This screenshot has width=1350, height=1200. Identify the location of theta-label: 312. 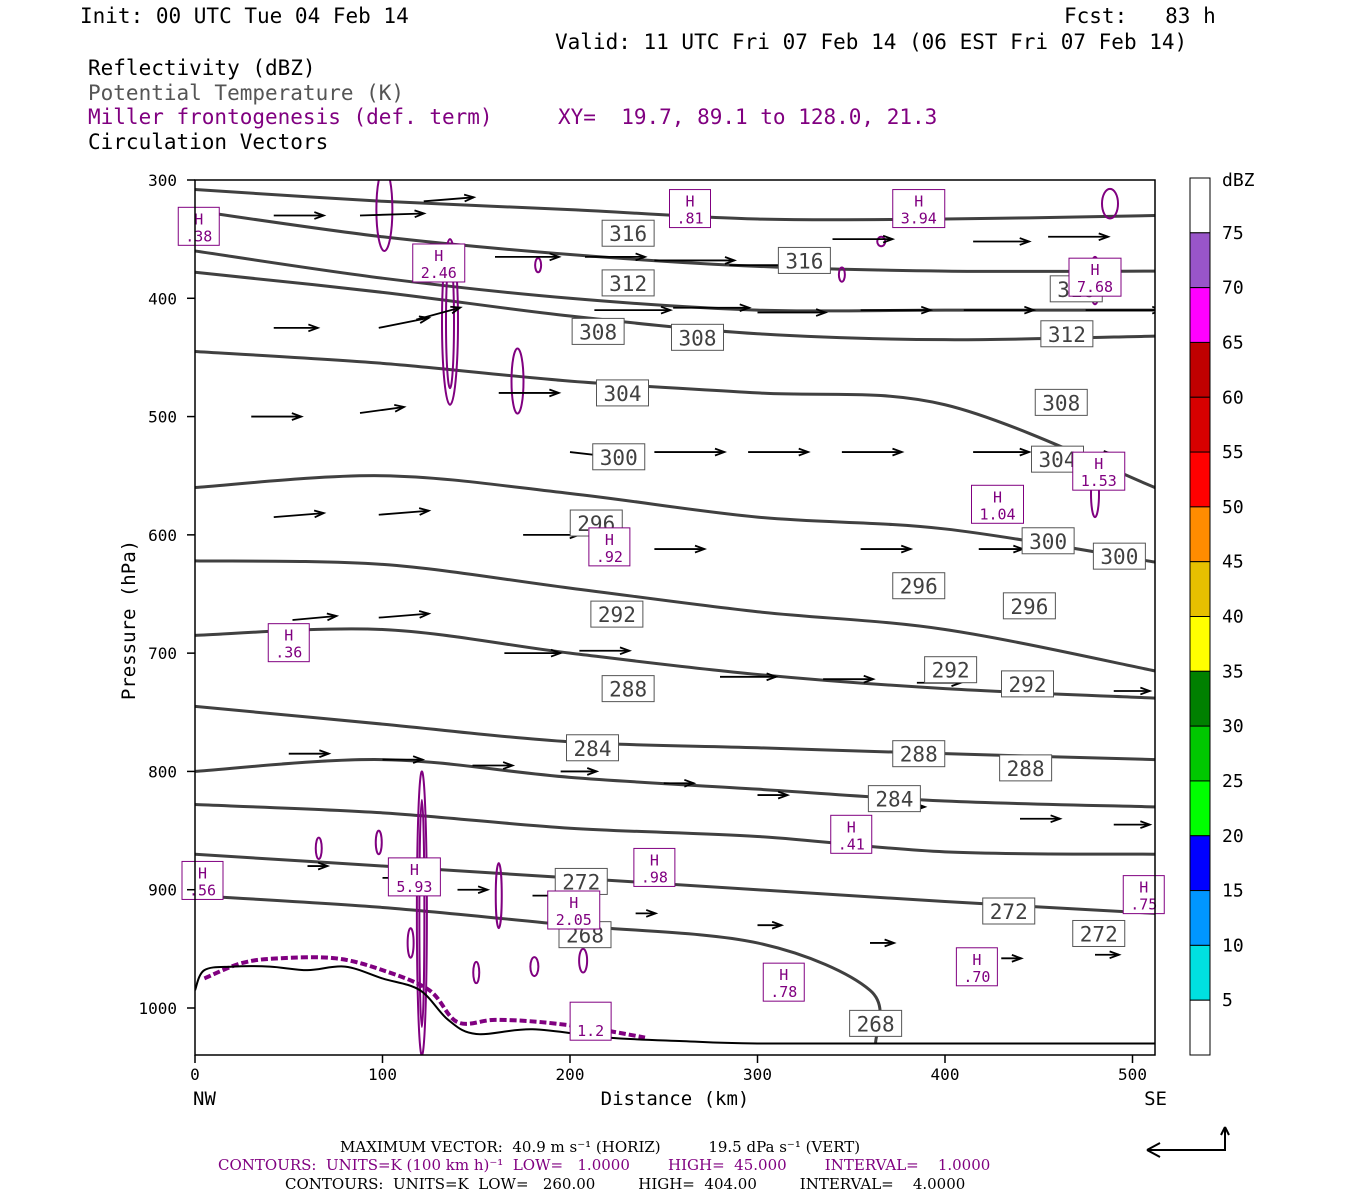
(628, 283).